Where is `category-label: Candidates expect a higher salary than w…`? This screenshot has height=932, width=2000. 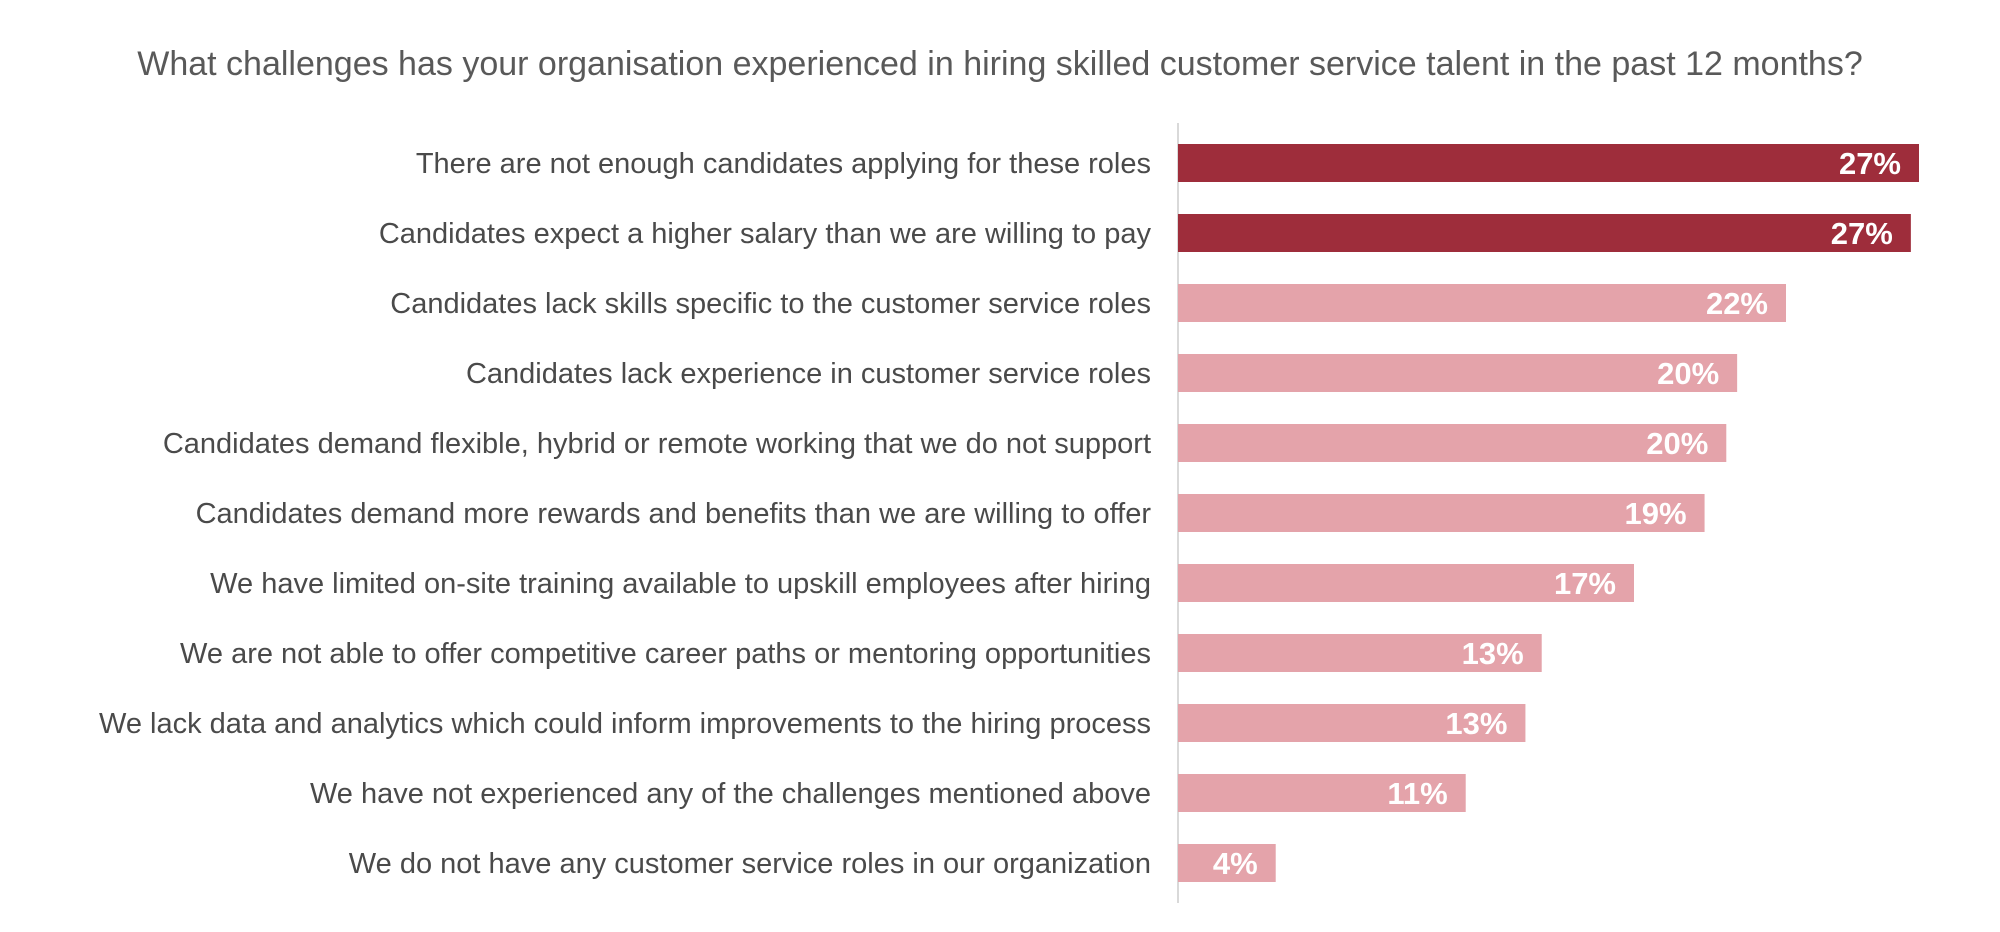
category-label: Candidates expect a higher salary than w… is located at coordinates (765, 234).